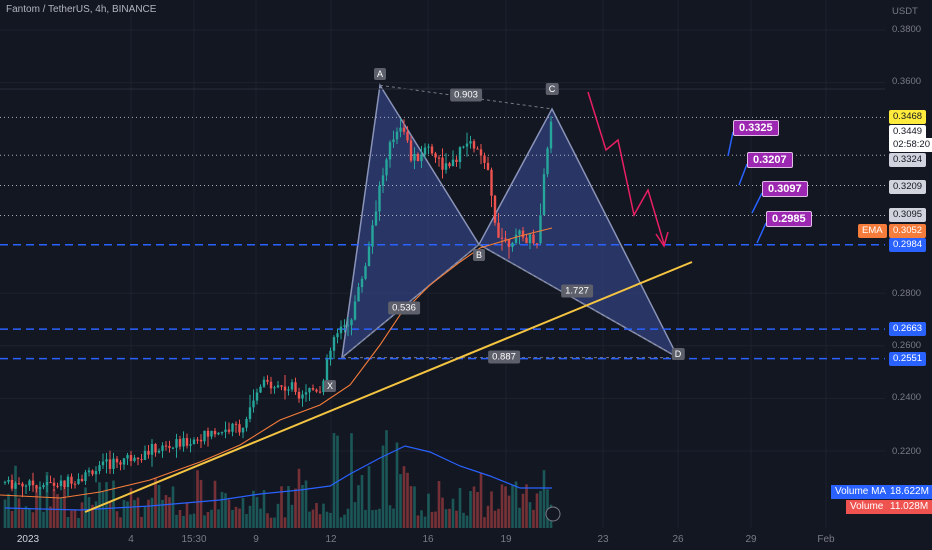 The height and width of the screenshot is (550, 932). I want to click on time-tick: 16, so click(428, 539).